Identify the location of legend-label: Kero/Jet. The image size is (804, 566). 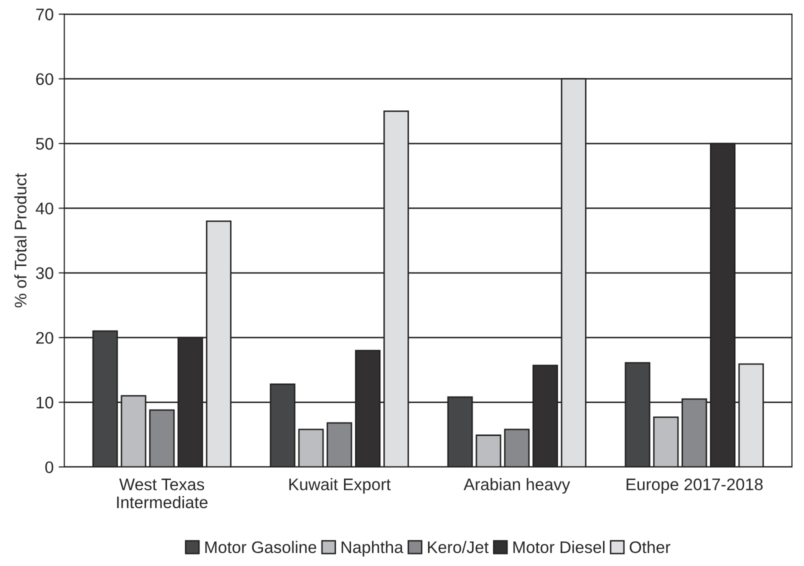
(458, 547).